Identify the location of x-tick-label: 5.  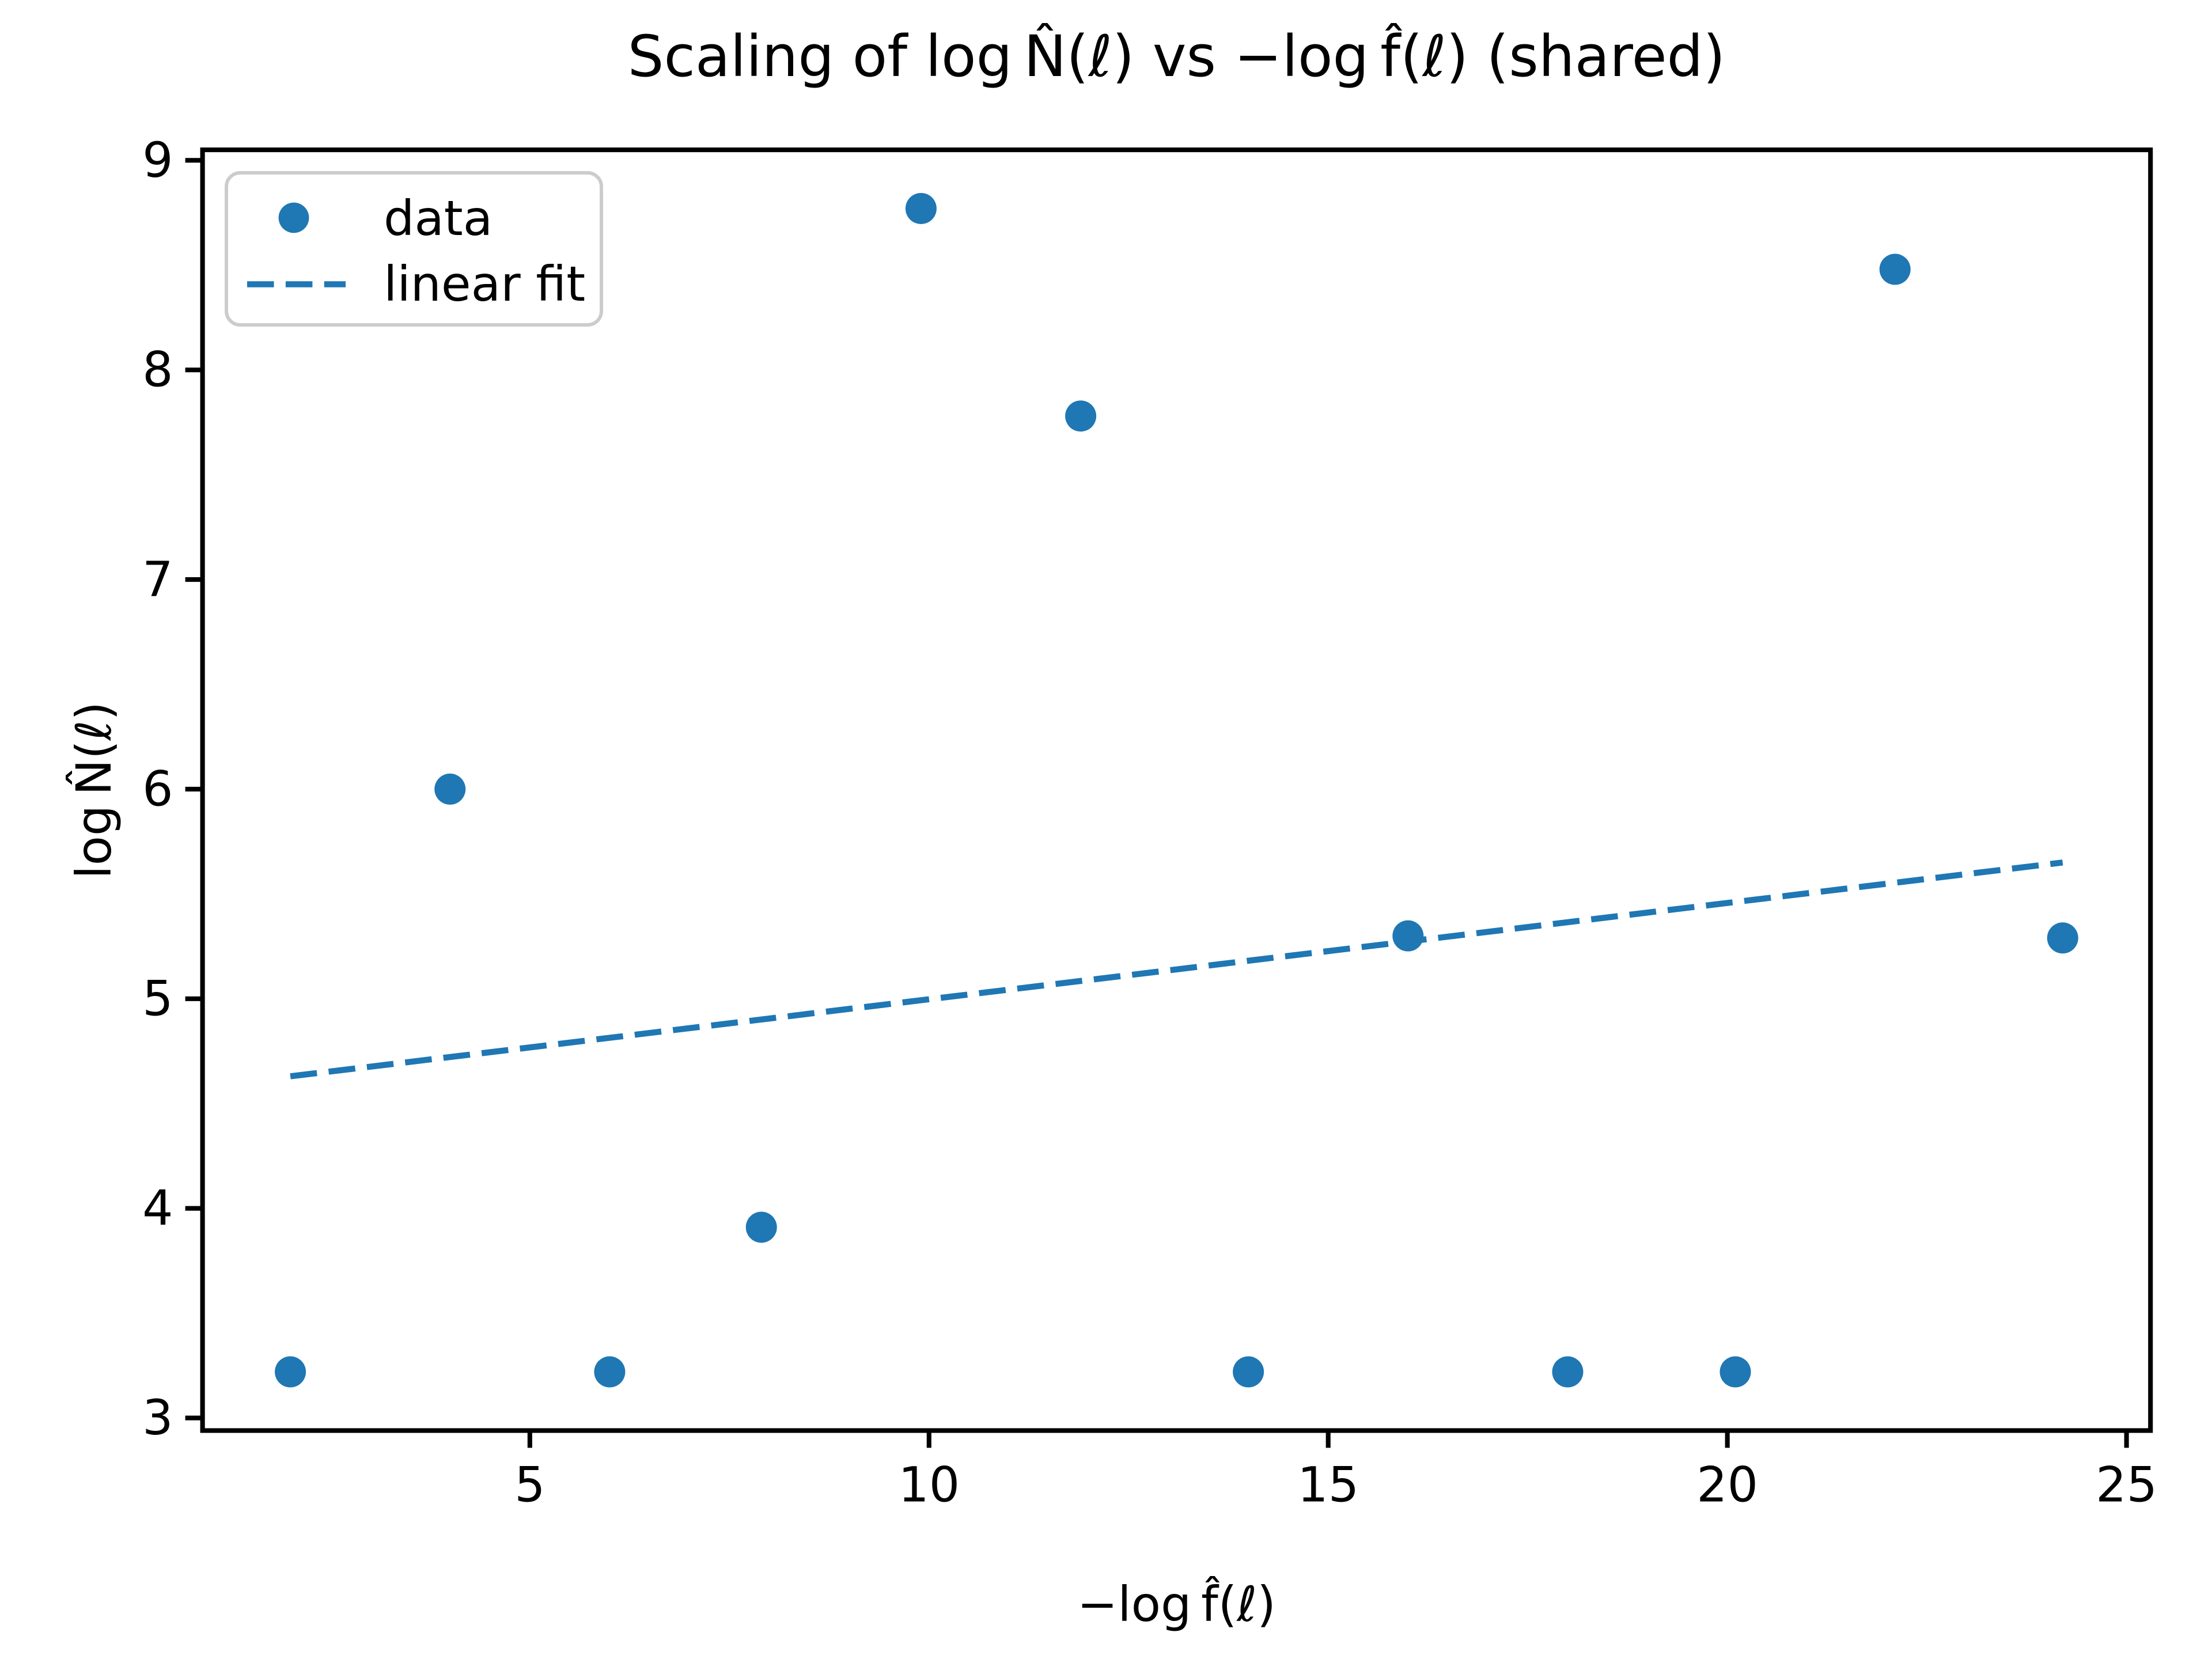
(529, 1484).